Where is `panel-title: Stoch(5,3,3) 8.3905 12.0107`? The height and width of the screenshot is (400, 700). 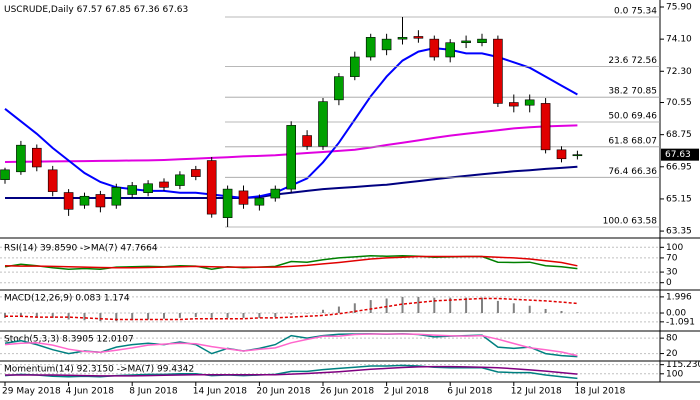
panel-title: Stoch(5,3,3) 8.3905 12.0107 is located at coordinates (69, 340).